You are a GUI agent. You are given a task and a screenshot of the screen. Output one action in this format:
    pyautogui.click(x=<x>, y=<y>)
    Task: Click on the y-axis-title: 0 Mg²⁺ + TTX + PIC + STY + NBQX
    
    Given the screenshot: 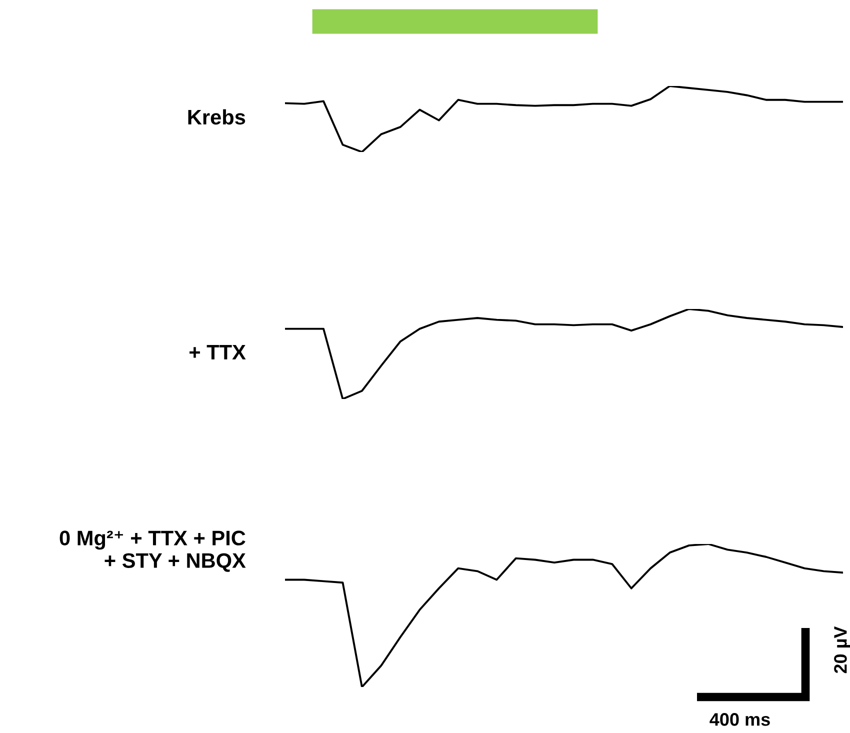 What is the action you would take?
    pyautogui.click(x=153, y=551)
    